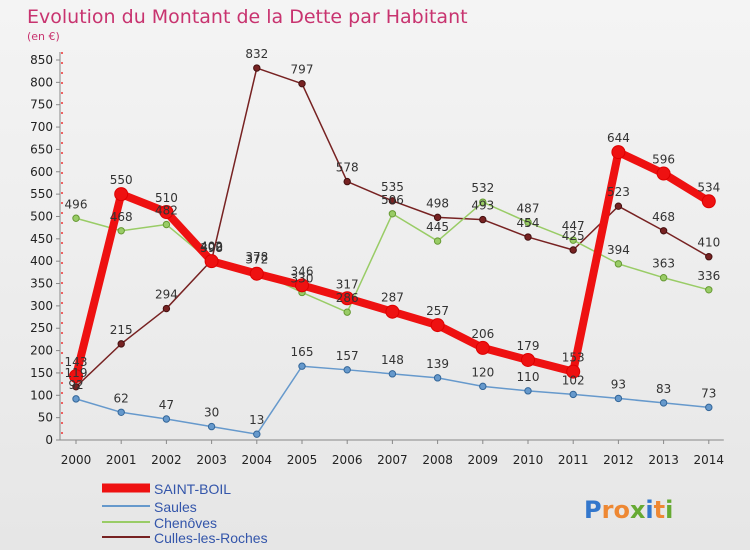 The image size is (750, 550). What do you see at coordinates (185, 523) in the screenshot?
I see `legend-label-chen-ves: Chenôves` at bounding box center [185, 523].